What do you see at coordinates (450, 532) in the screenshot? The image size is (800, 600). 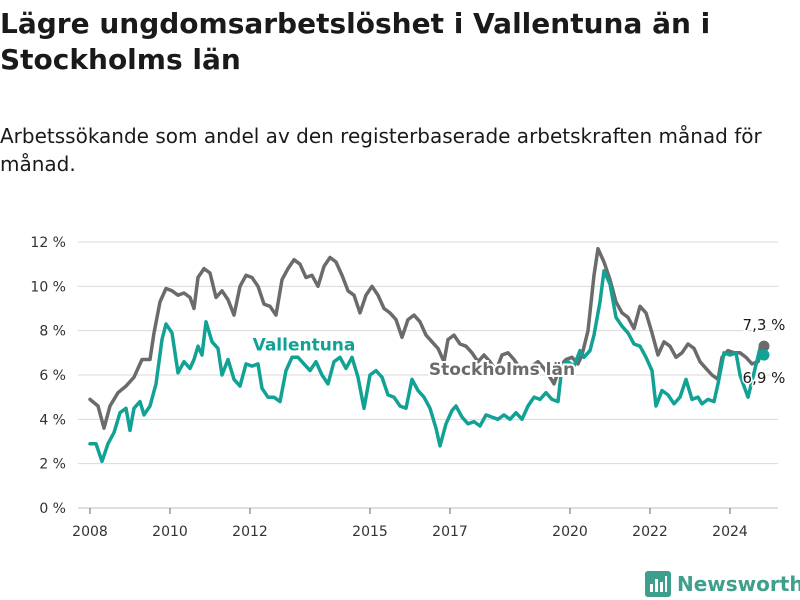 I see `x-tick-label: 2017` at bounding box center [450, 532].